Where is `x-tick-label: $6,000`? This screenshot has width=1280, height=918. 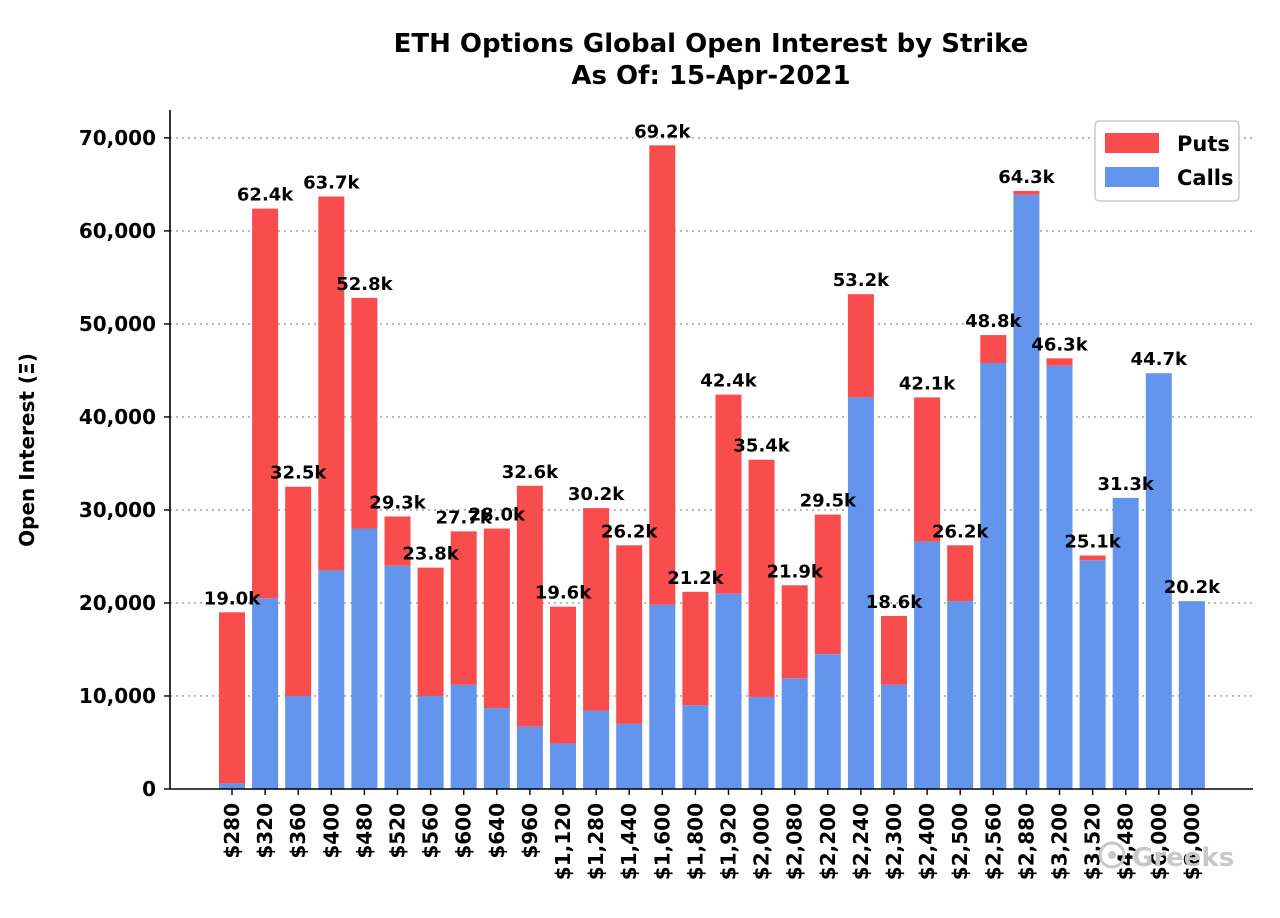 x-tick-label: $6,000 is located at coordinates (1159, 841).